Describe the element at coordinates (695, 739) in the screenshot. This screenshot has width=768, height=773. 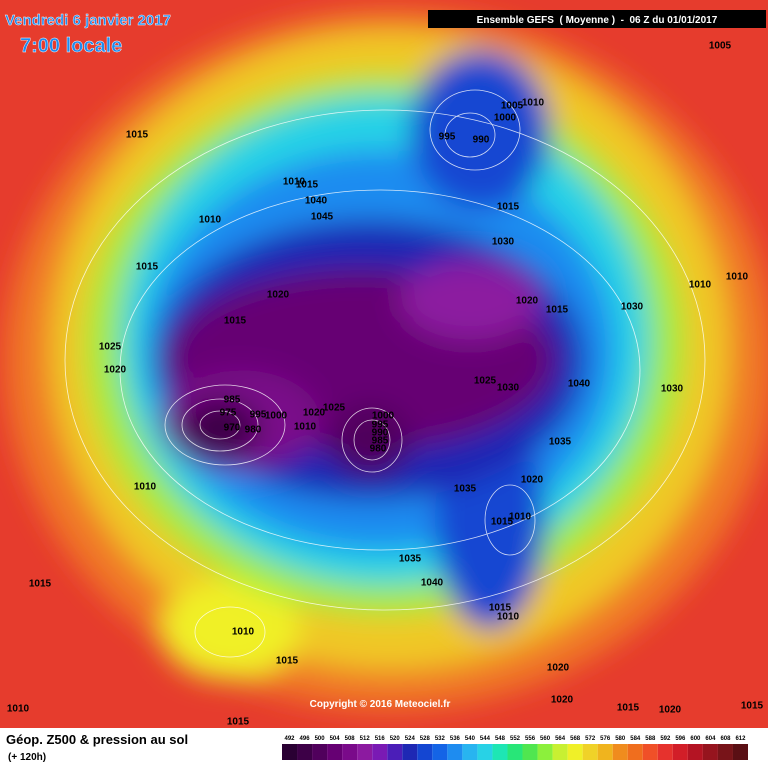
I see `colorbar-label: 600` at that location.